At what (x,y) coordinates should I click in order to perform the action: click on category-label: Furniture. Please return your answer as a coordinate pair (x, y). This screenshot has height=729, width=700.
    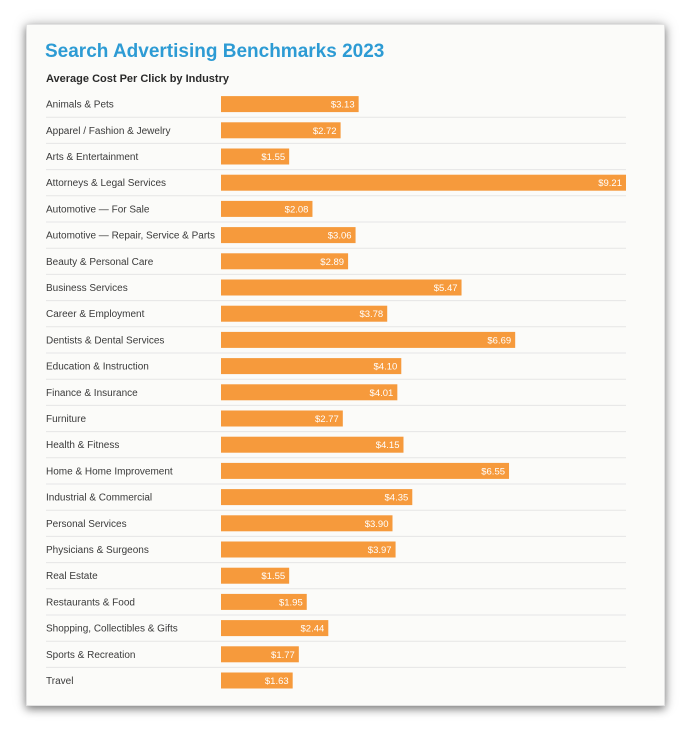
    Looking at the image, I should click on (66, 419).